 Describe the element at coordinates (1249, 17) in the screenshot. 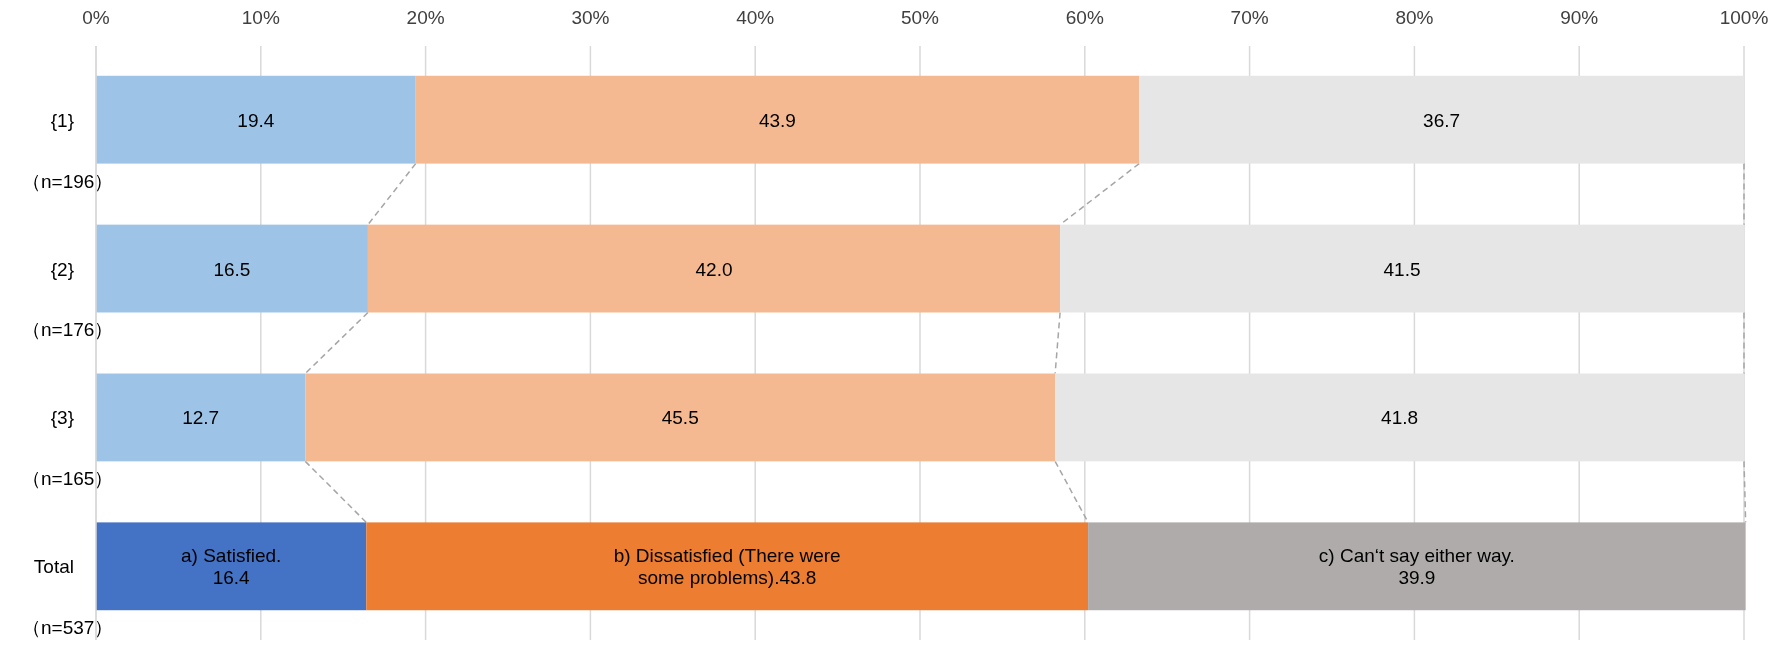

I see `x-tick-label: 70%` at that location.